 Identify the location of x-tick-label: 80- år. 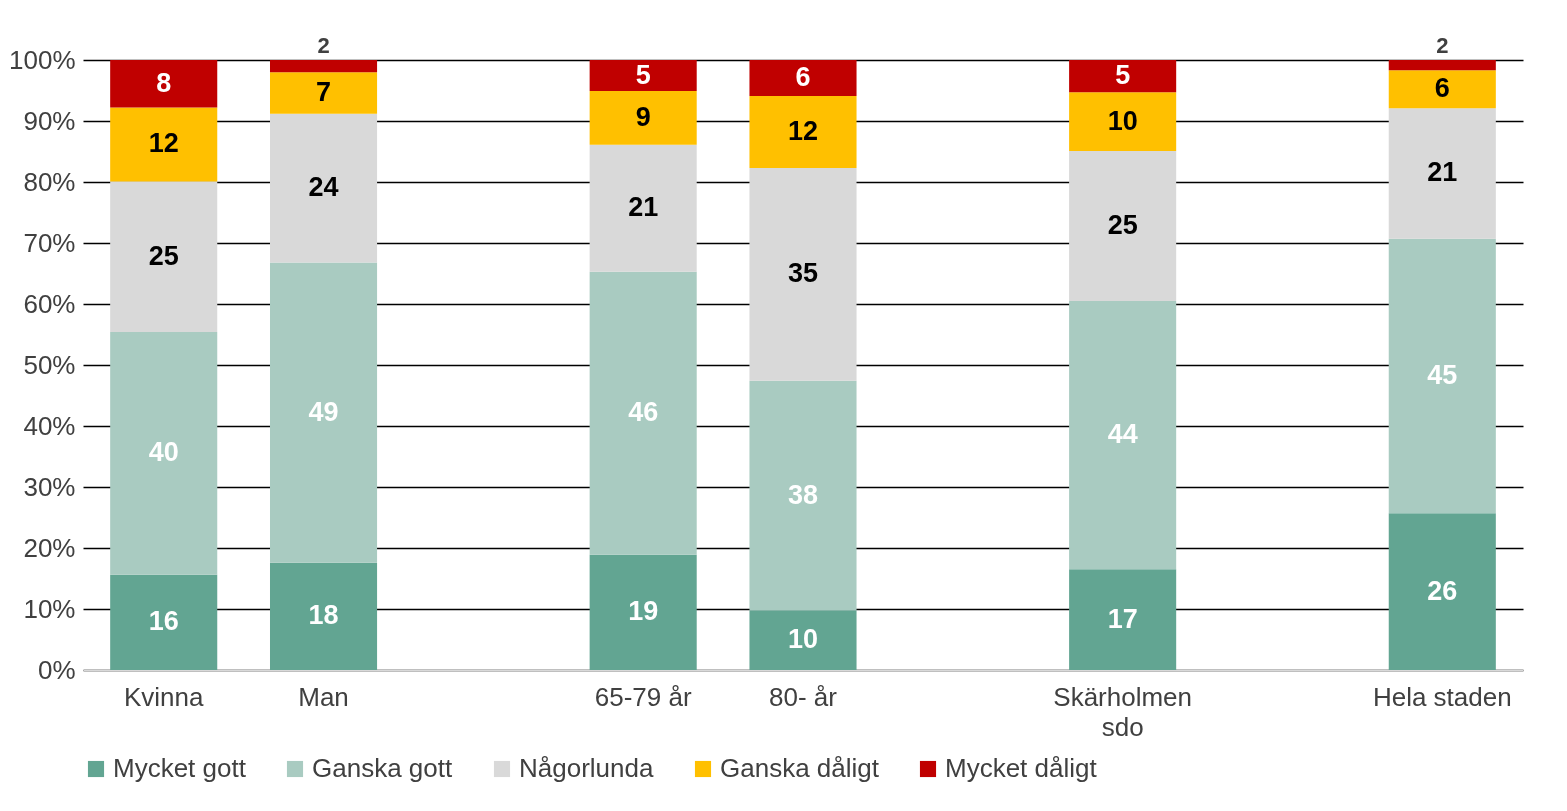
(803, 696).